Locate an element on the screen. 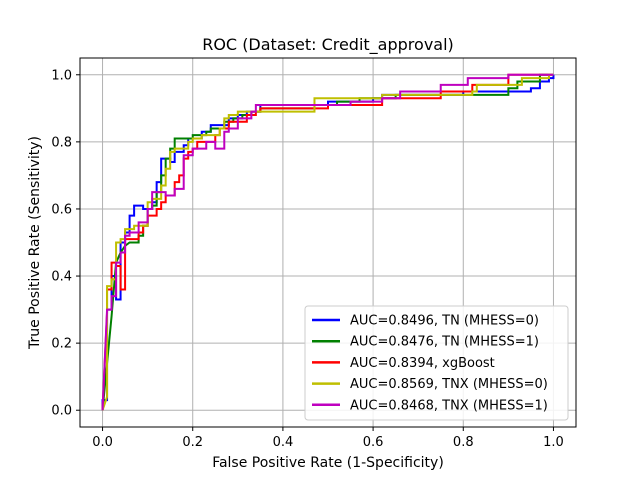 The image size is (640, 480). x-tick-label: 1.0 is located at coordinates (553, 442).